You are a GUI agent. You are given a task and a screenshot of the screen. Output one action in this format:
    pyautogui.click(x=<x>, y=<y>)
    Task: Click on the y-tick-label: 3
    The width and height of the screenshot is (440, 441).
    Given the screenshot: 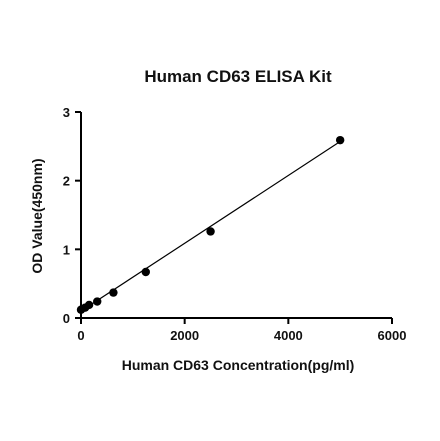 What is the action you would take?
    pyautogui.click(x=66, y=112)
    